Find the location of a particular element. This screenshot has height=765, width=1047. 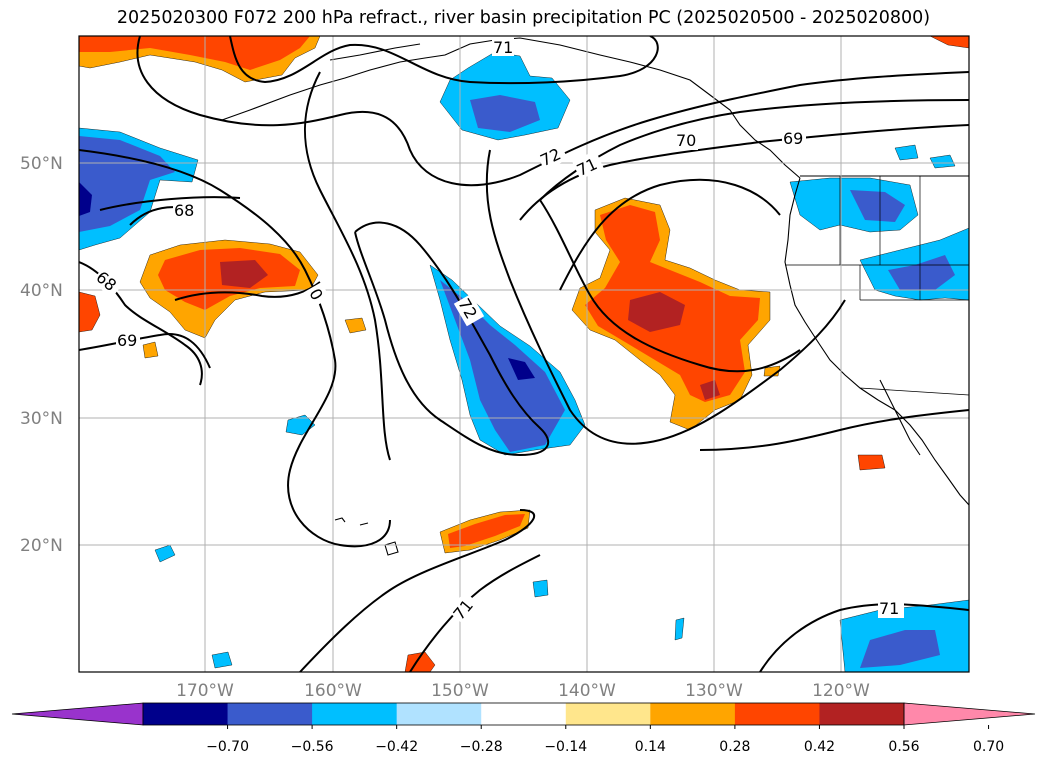

lon-label-150w: 150°W is located at coordinates (460, 691).